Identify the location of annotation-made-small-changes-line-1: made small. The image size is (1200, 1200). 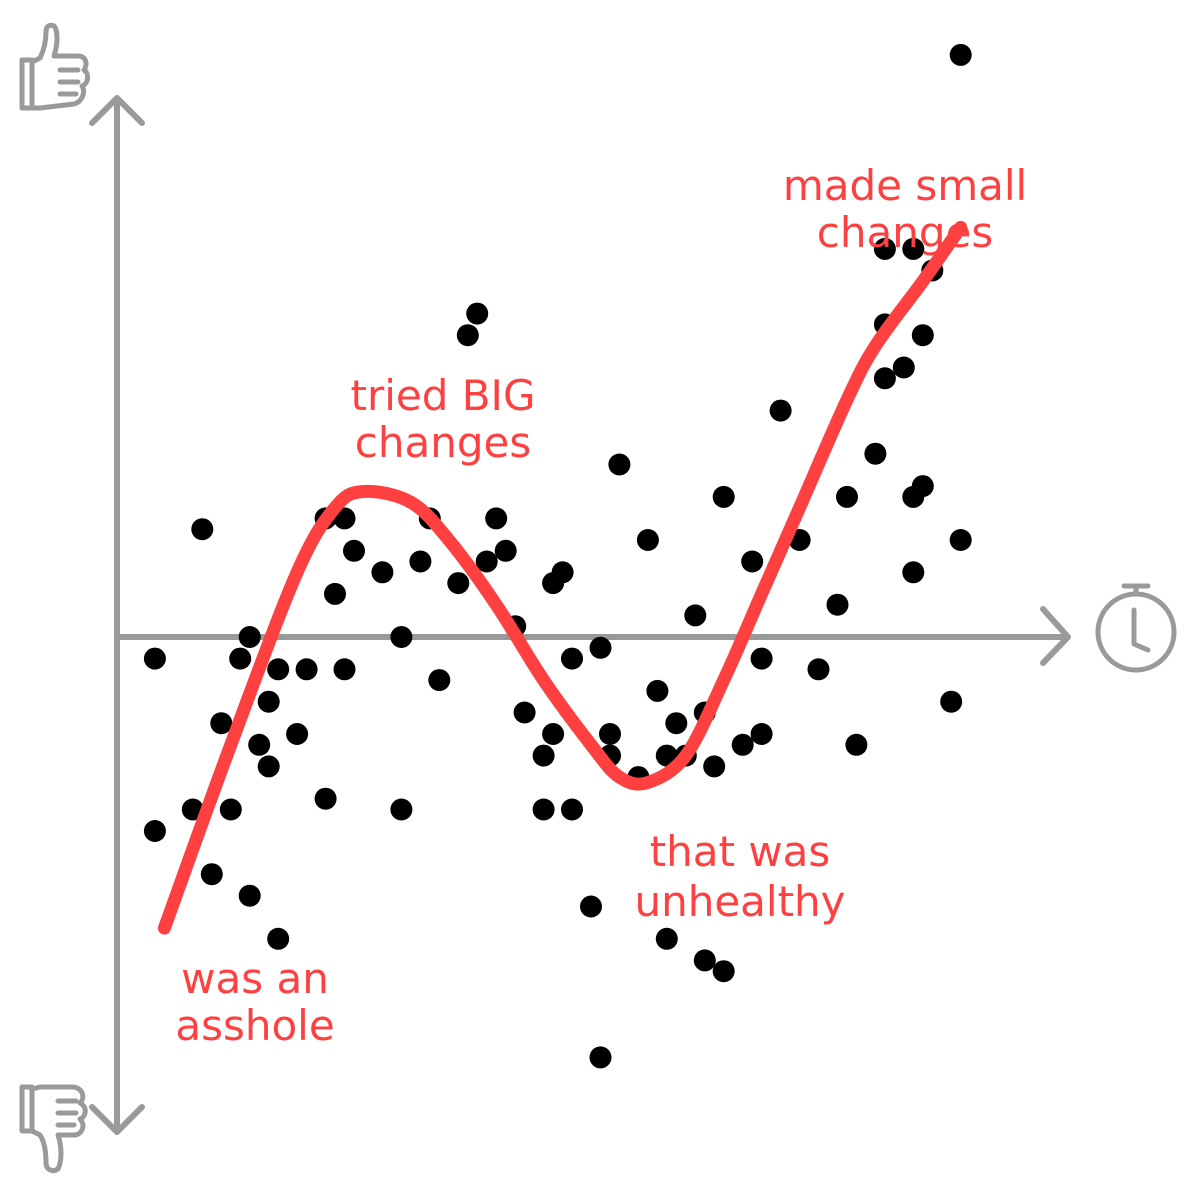
(905, 185).